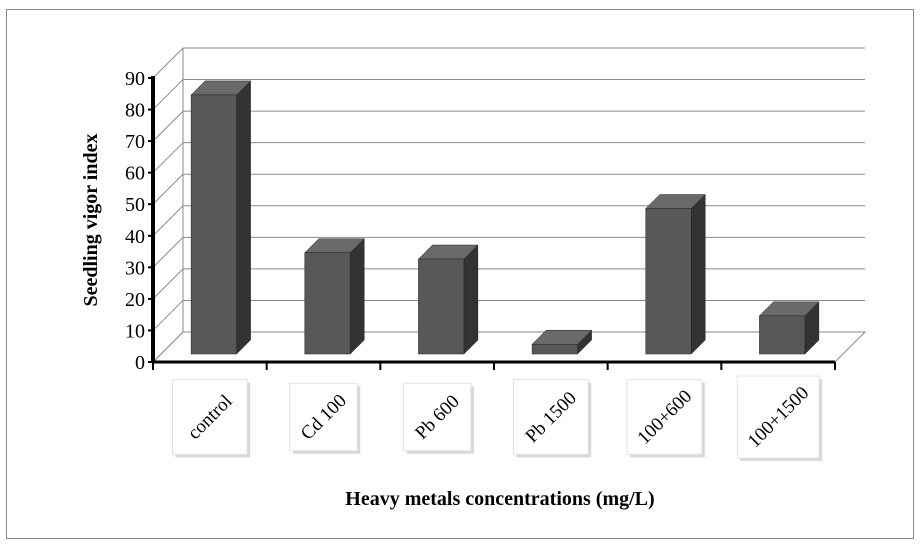 The image size is (924, 545). I want to click on y-tick-label: 0, so click(140, 363).